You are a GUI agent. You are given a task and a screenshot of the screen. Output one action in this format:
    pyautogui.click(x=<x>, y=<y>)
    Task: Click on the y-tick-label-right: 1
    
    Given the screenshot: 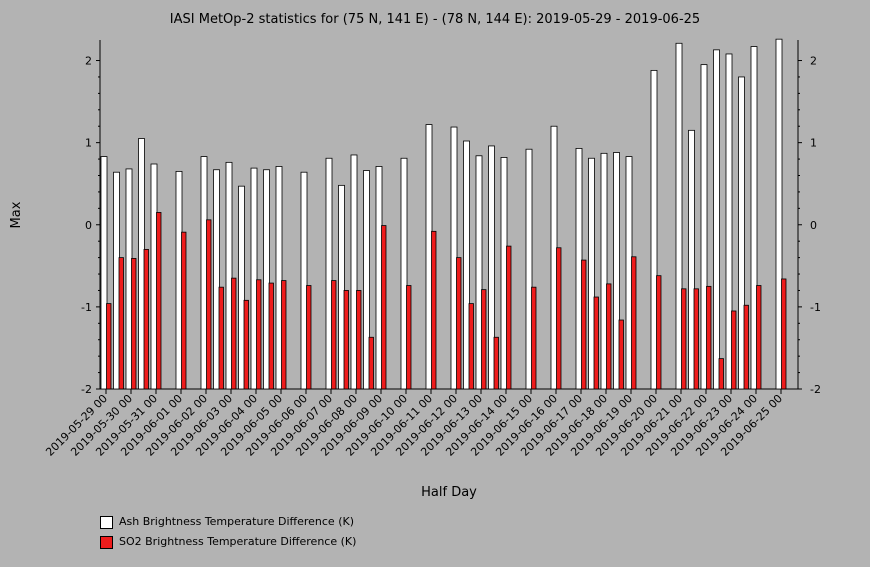 What is the action you would take?
    pyautogui.click(x=813, y=143)
    